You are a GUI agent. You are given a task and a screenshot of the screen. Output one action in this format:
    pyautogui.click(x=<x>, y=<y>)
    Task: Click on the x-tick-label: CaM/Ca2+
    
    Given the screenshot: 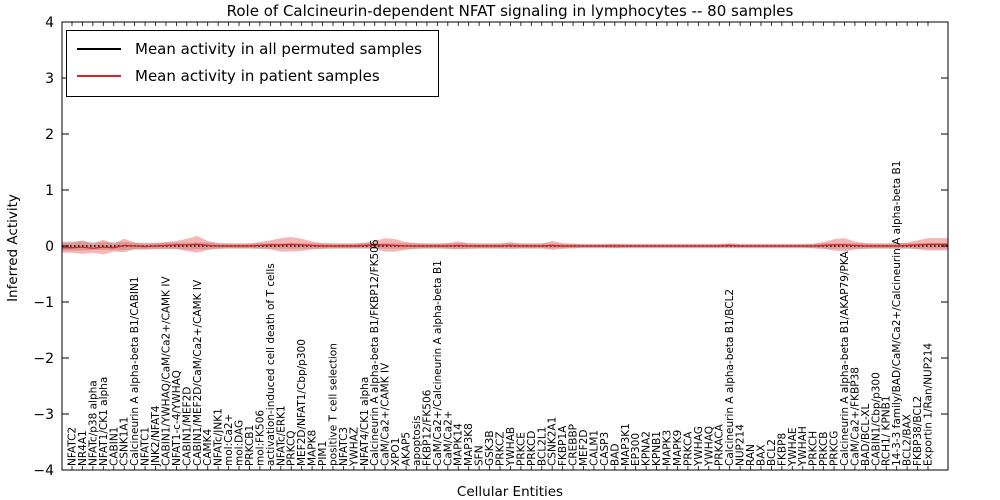 What is the action you would take?
    pyautogui.click(x=448, y=438)
    